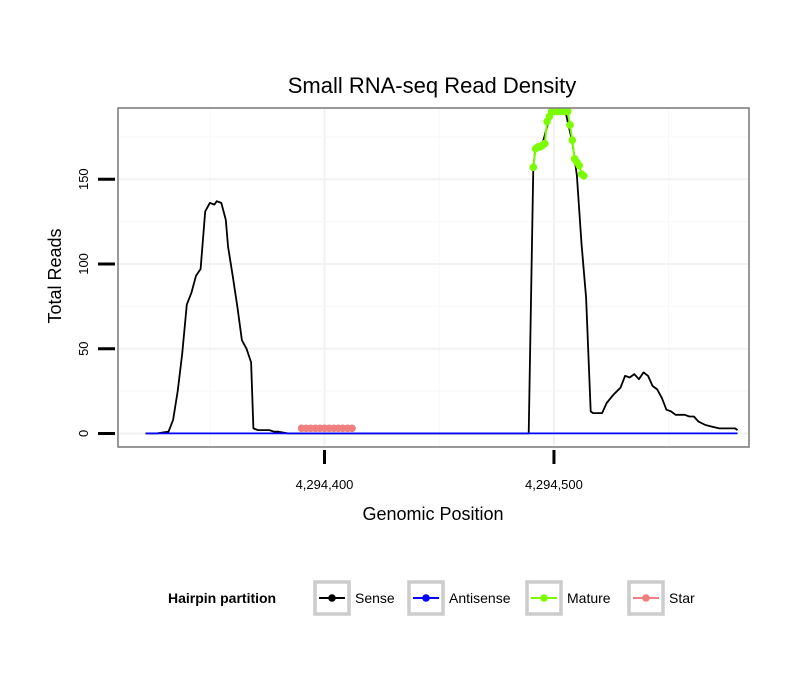  Describe the element at coordinates (222, 598) in the screenshot. I see `legend-title: Hairpin partition` at that location.